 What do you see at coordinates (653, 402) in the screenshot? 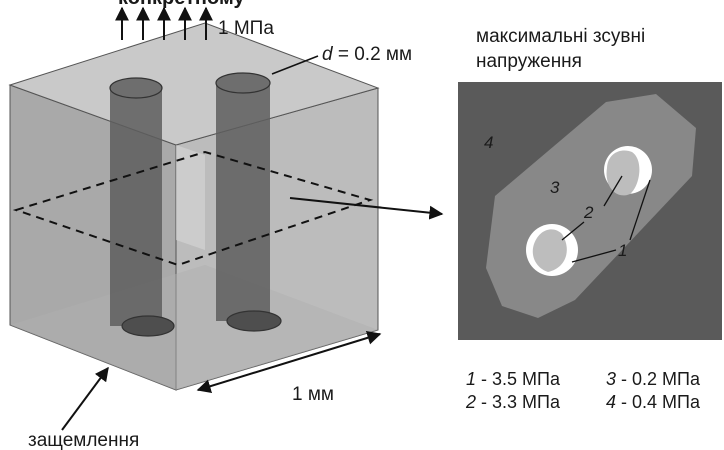
I see `legend-item-4: 4 - 0.4 МПа` at bounding box center [653, 402].